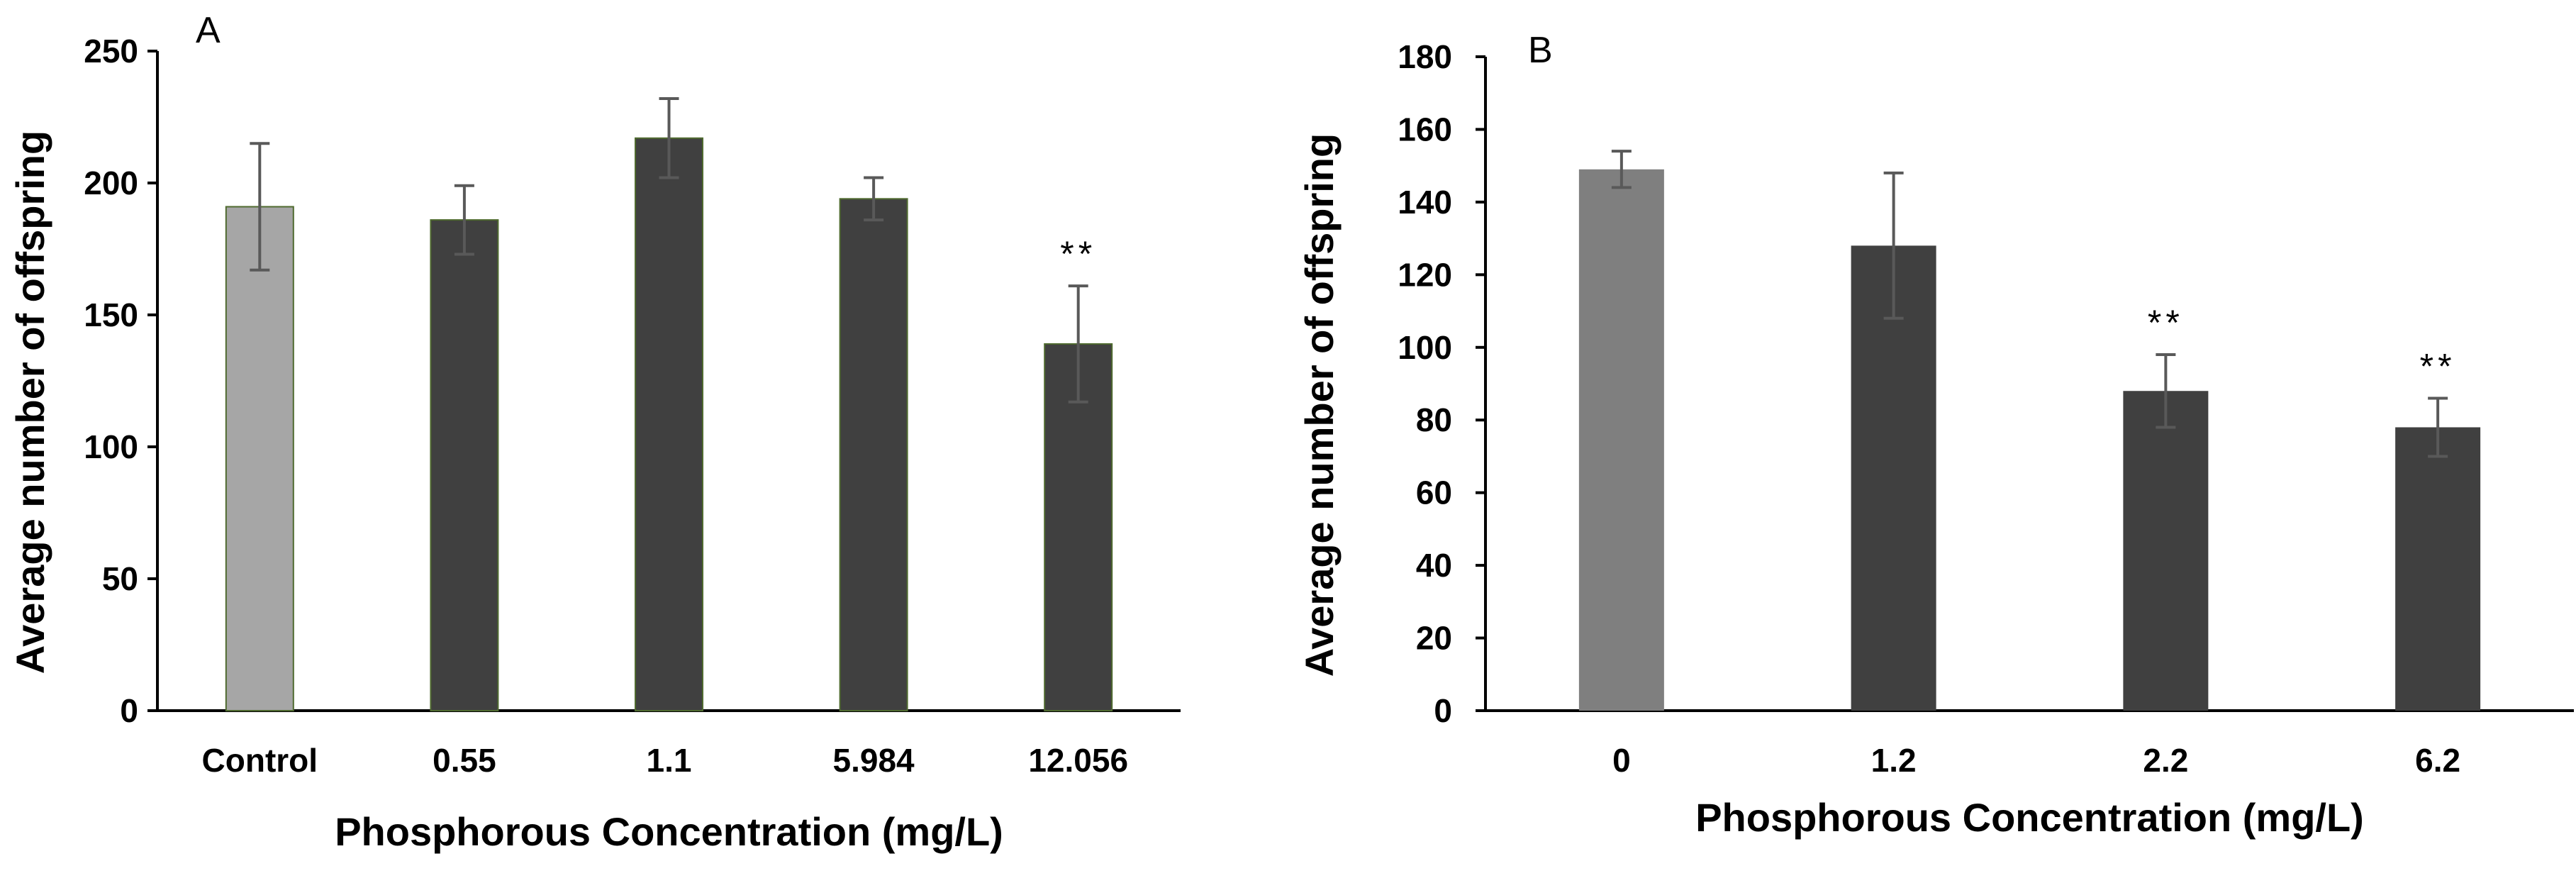 Image resolution: width=2576 pixels, height=883 pixels. What do you see at coordinates (1425, 56) in the screenshot?
I see `y-tick-label: 180` at bounding box center [1425, 56].